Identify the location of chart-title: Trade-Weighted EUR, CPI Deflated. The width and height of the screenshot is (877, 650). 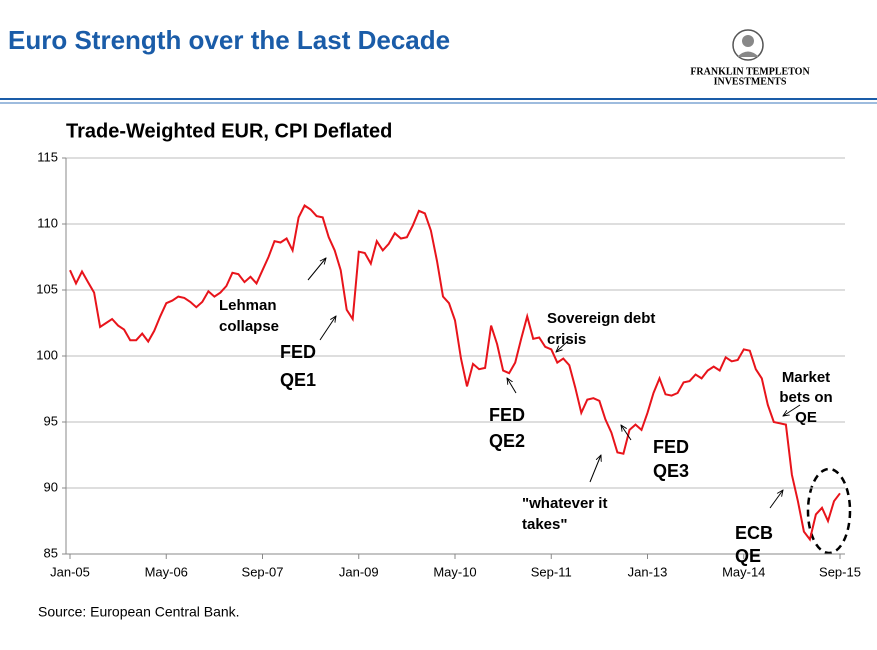
(229, 131).